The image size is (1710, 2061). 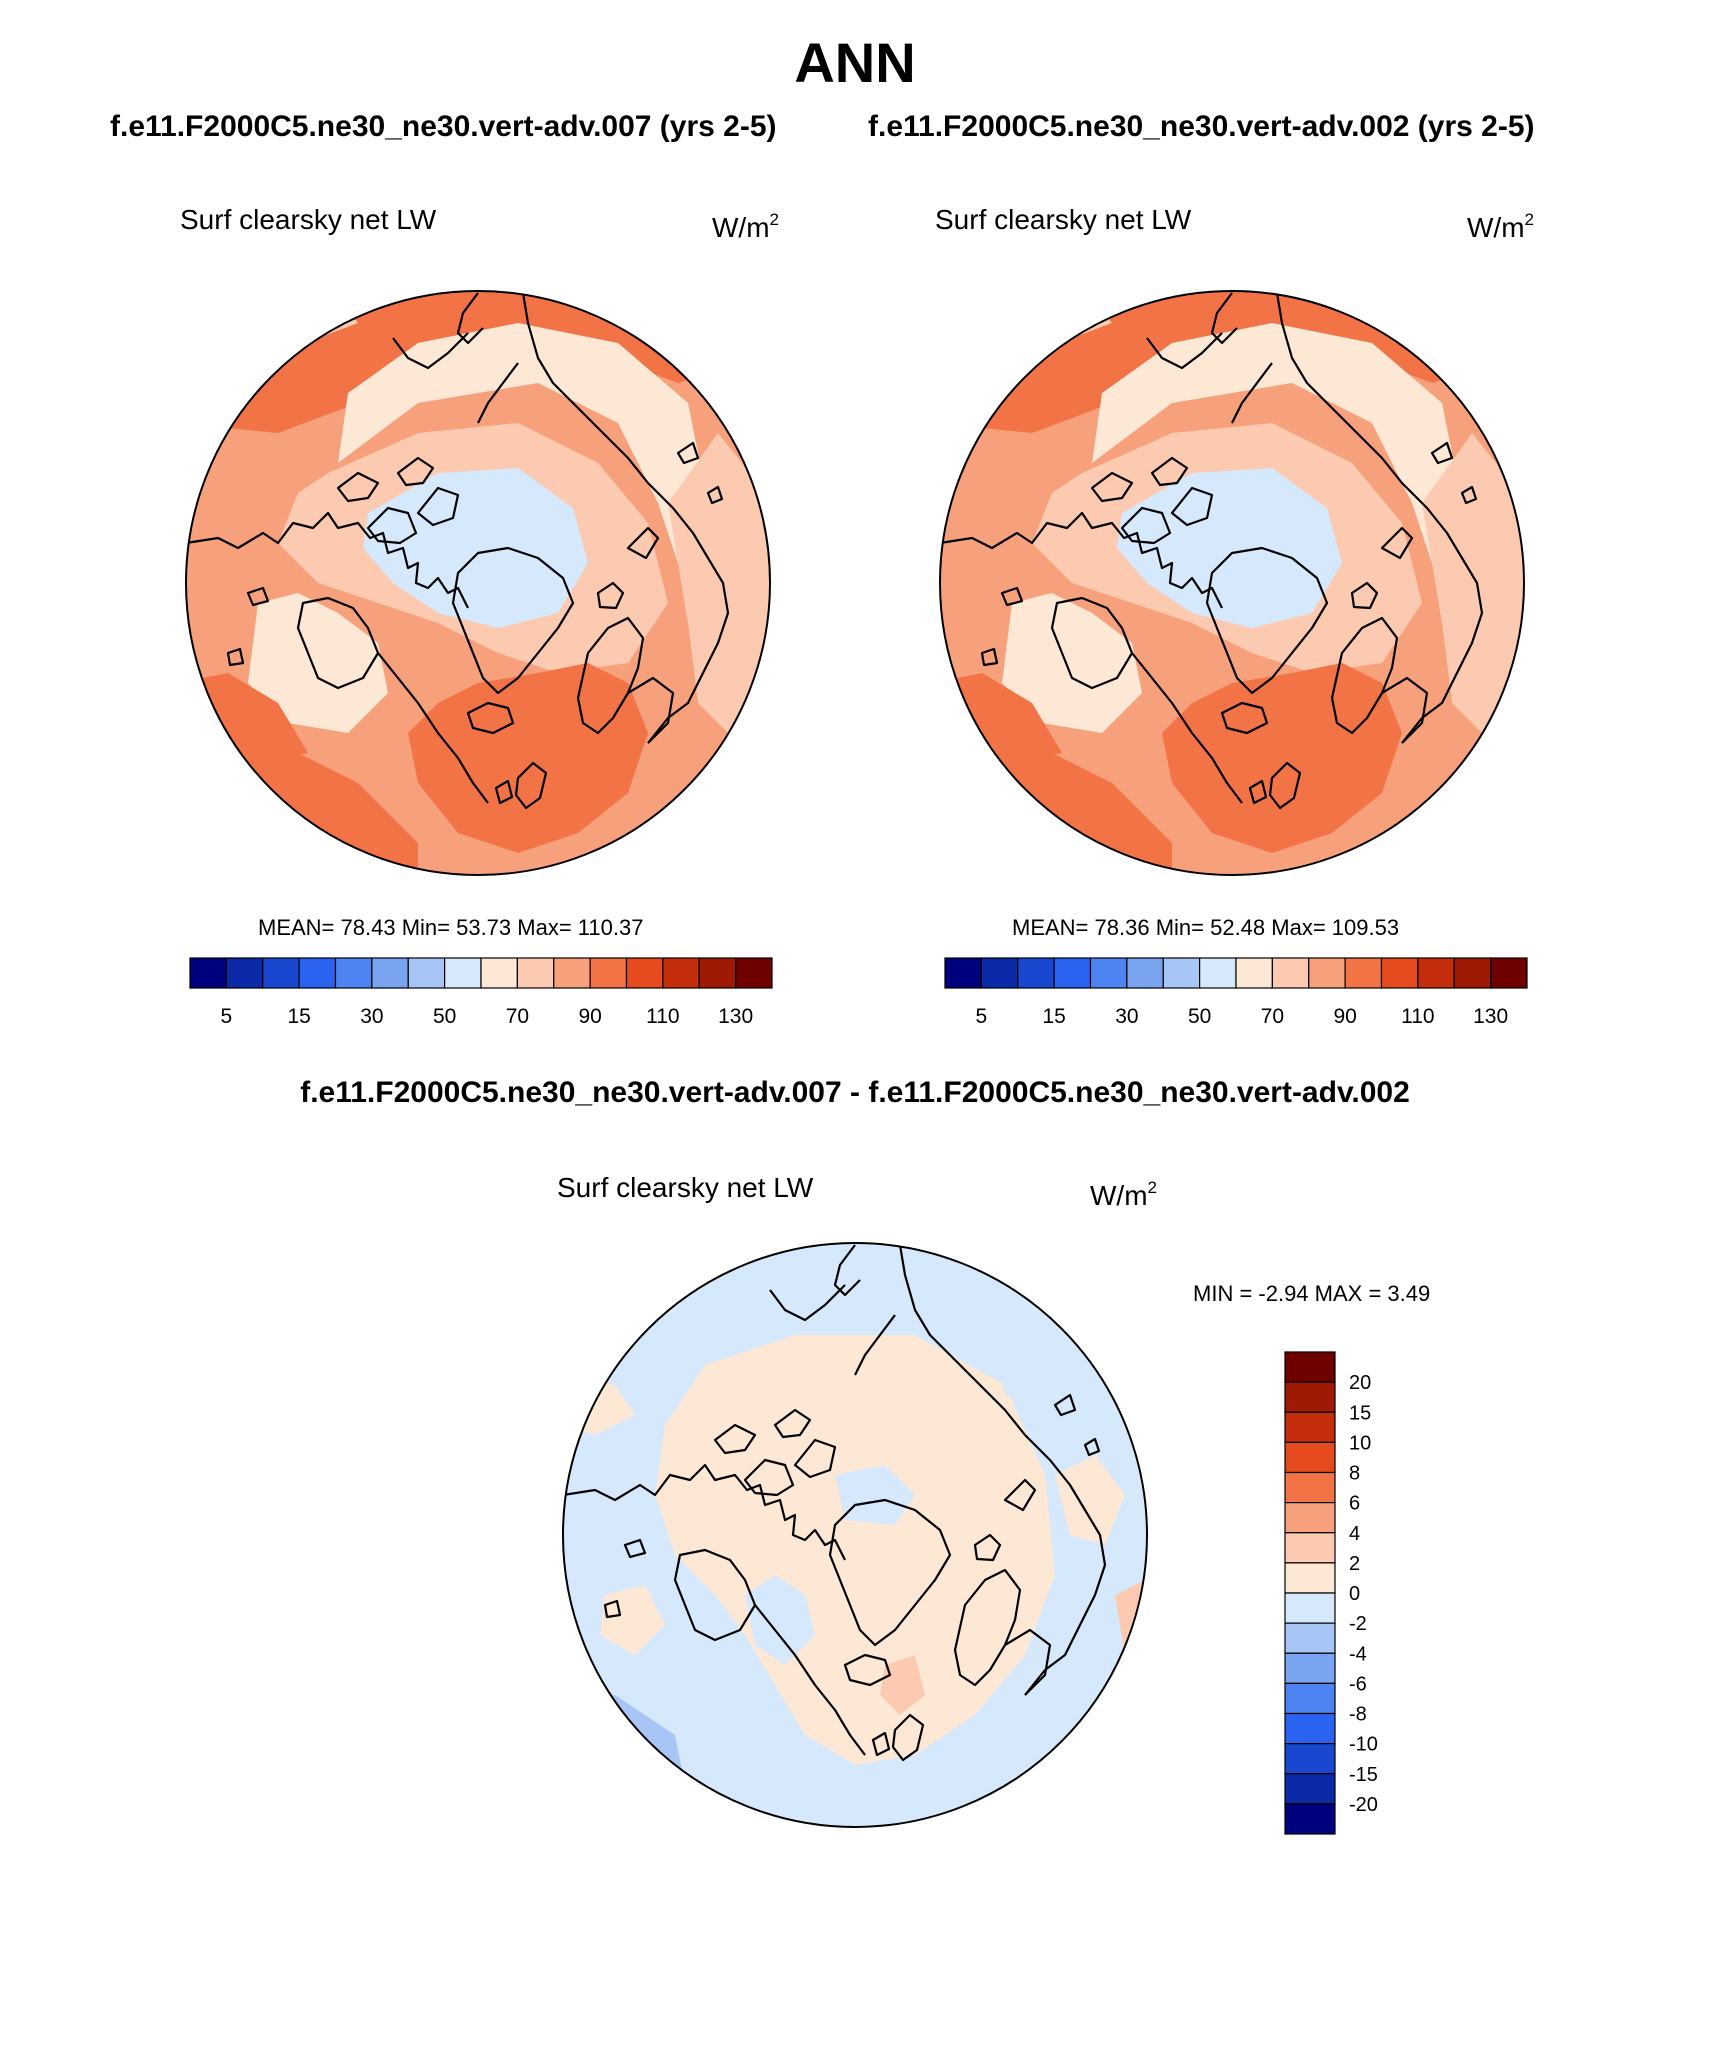 What do you see at coordinates (478, 583) in the screenshot?
I see `map-left` at bounding box center [478, 583].